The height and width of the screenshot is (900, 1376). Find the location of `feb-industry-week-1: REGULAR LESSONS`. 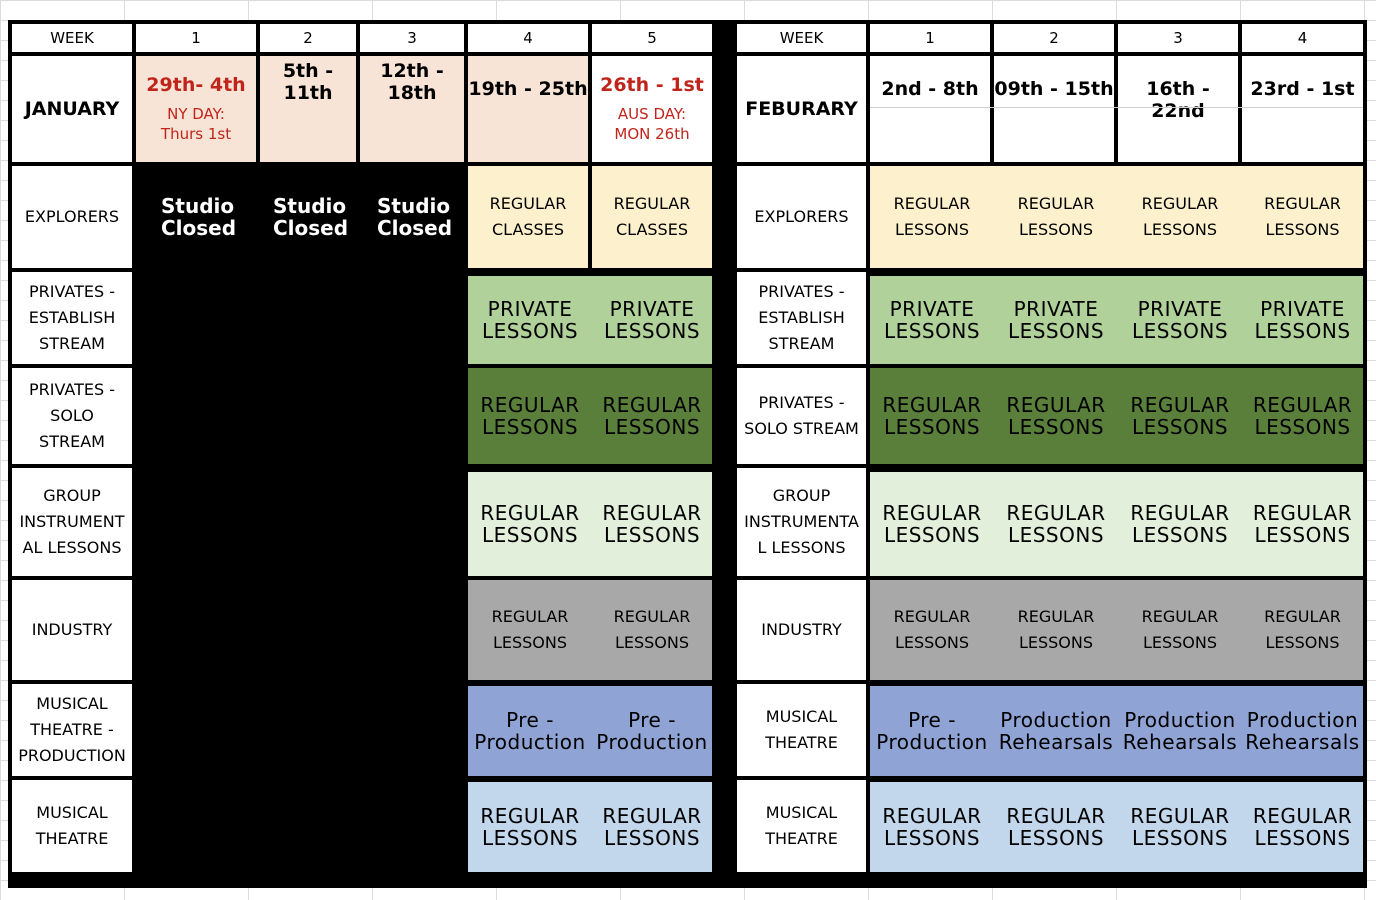

feb-industry-week-1: REGULAR LESSONS is located at coordinates (932, 630).